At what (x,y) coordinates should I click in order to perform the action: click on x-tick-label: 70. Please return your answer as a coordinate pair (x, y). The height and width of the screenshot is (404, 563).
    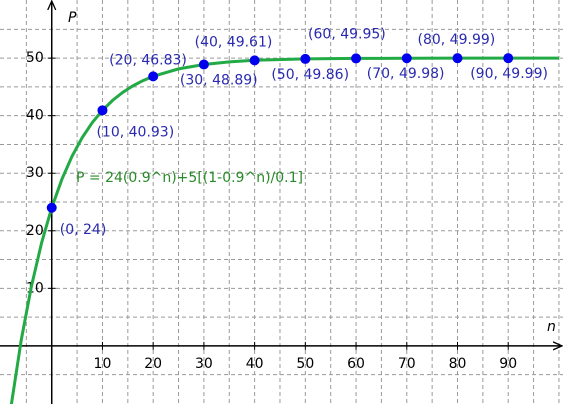
    Looking at the image, I should click on (407, 364).